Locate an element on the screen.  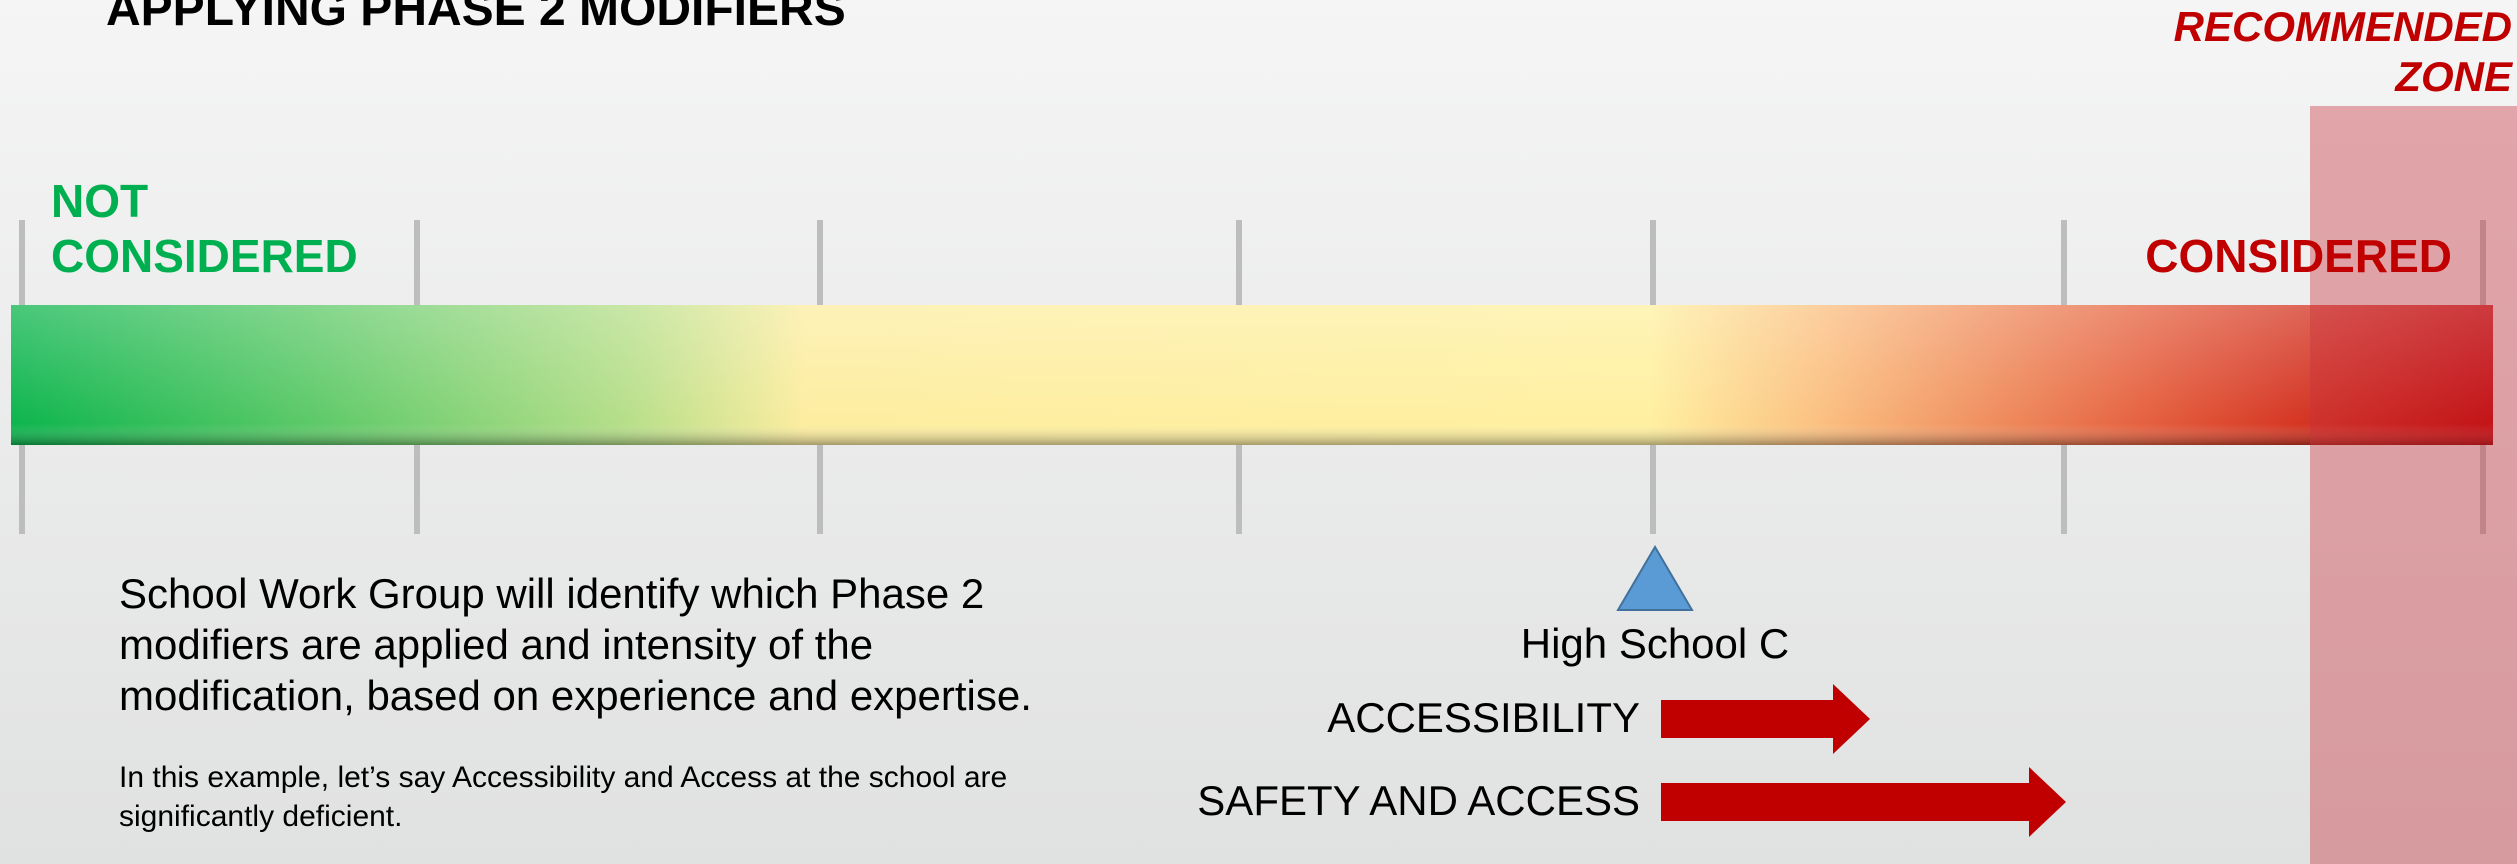
marker-label: High School C is located at coordinates (1655, 643).